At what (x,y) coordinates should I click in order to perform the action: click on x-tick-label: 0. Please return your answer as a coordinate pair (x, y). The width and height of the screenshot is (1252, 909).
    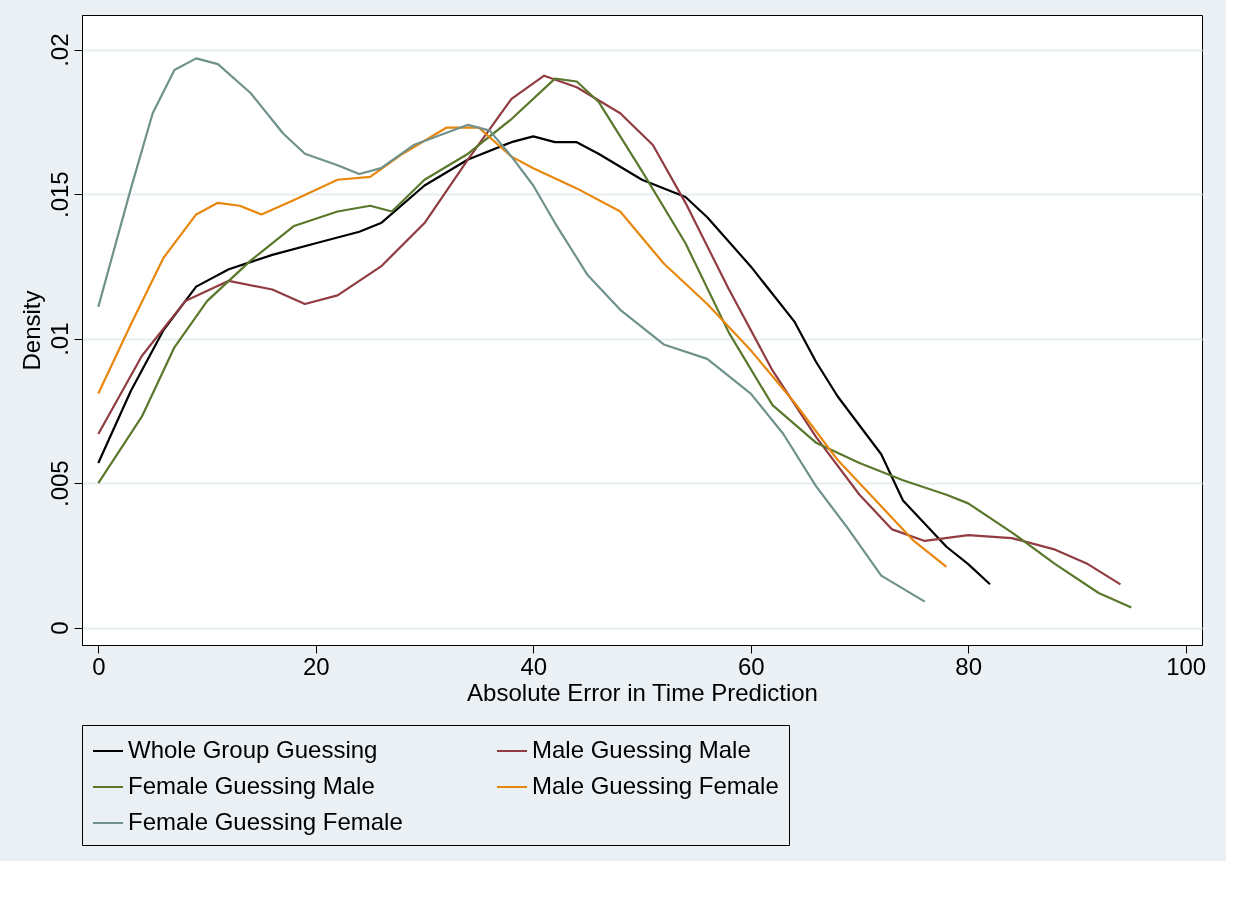
    Looking at the image, I should click on (99, 666).